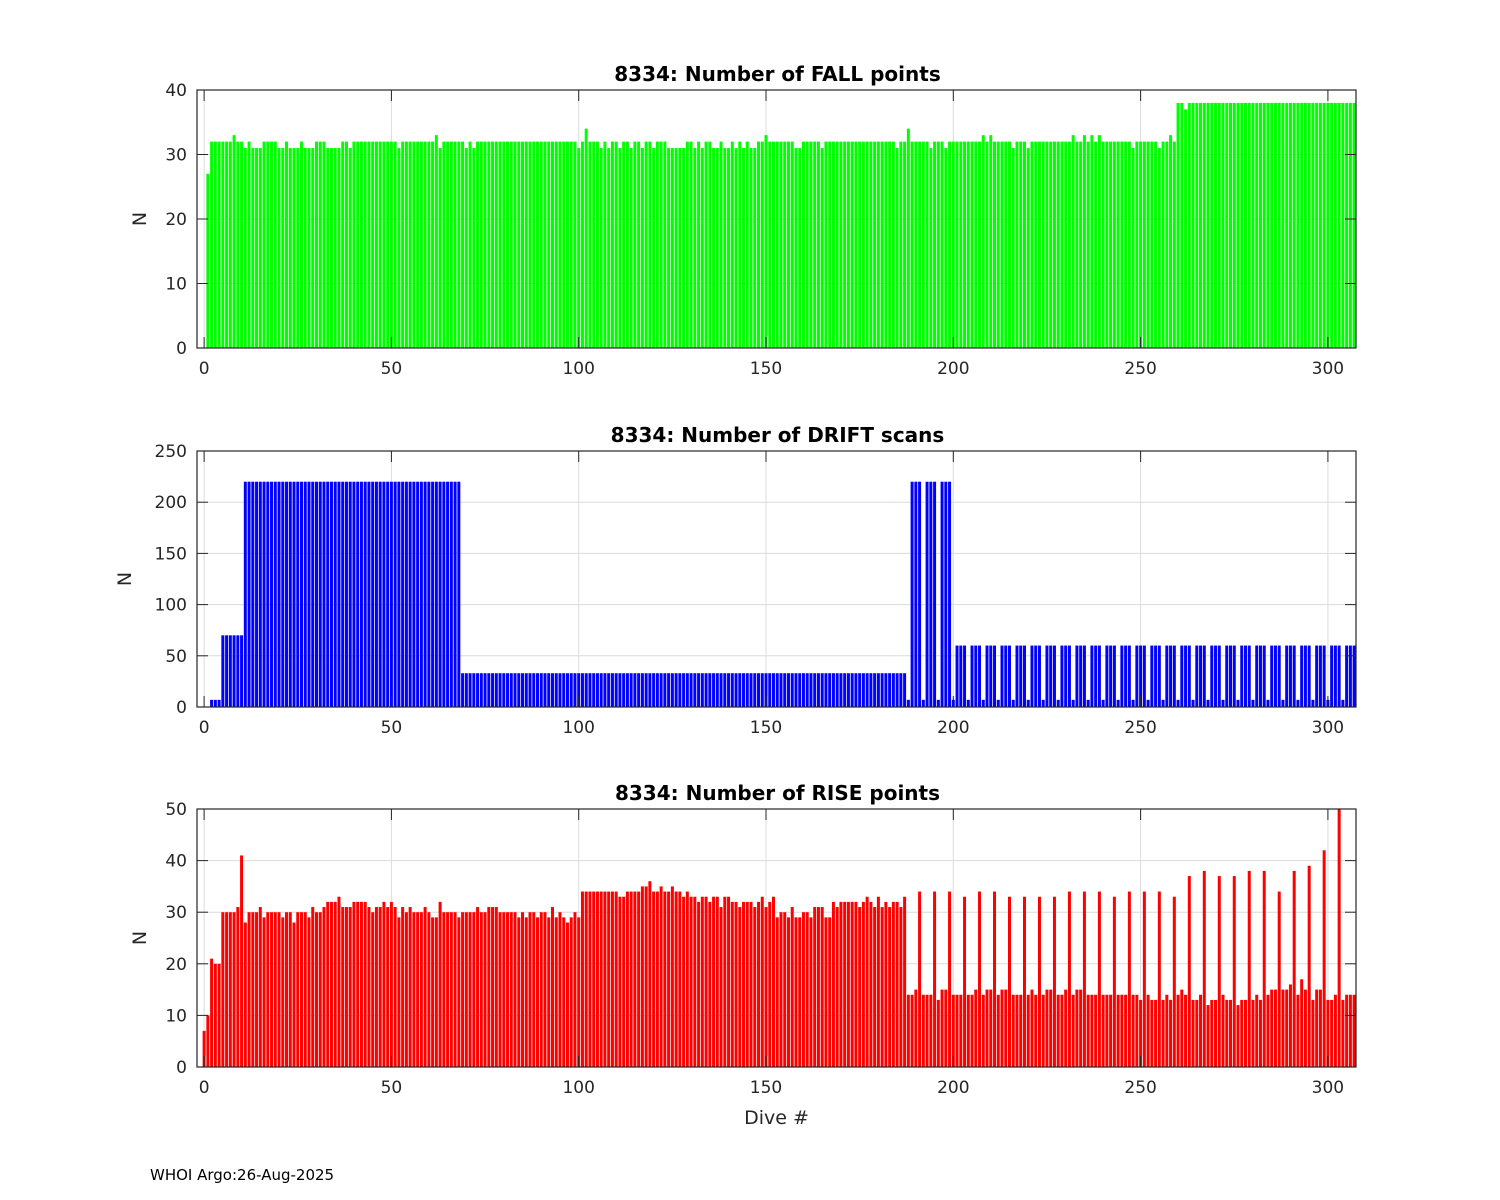 Image resolution: width=1500 pixels, height=1200 pixels. What do you see at coordinates (204, 369) in the screenshot?
I see `x-tick-label: 0` at bounding box center [204, 369].